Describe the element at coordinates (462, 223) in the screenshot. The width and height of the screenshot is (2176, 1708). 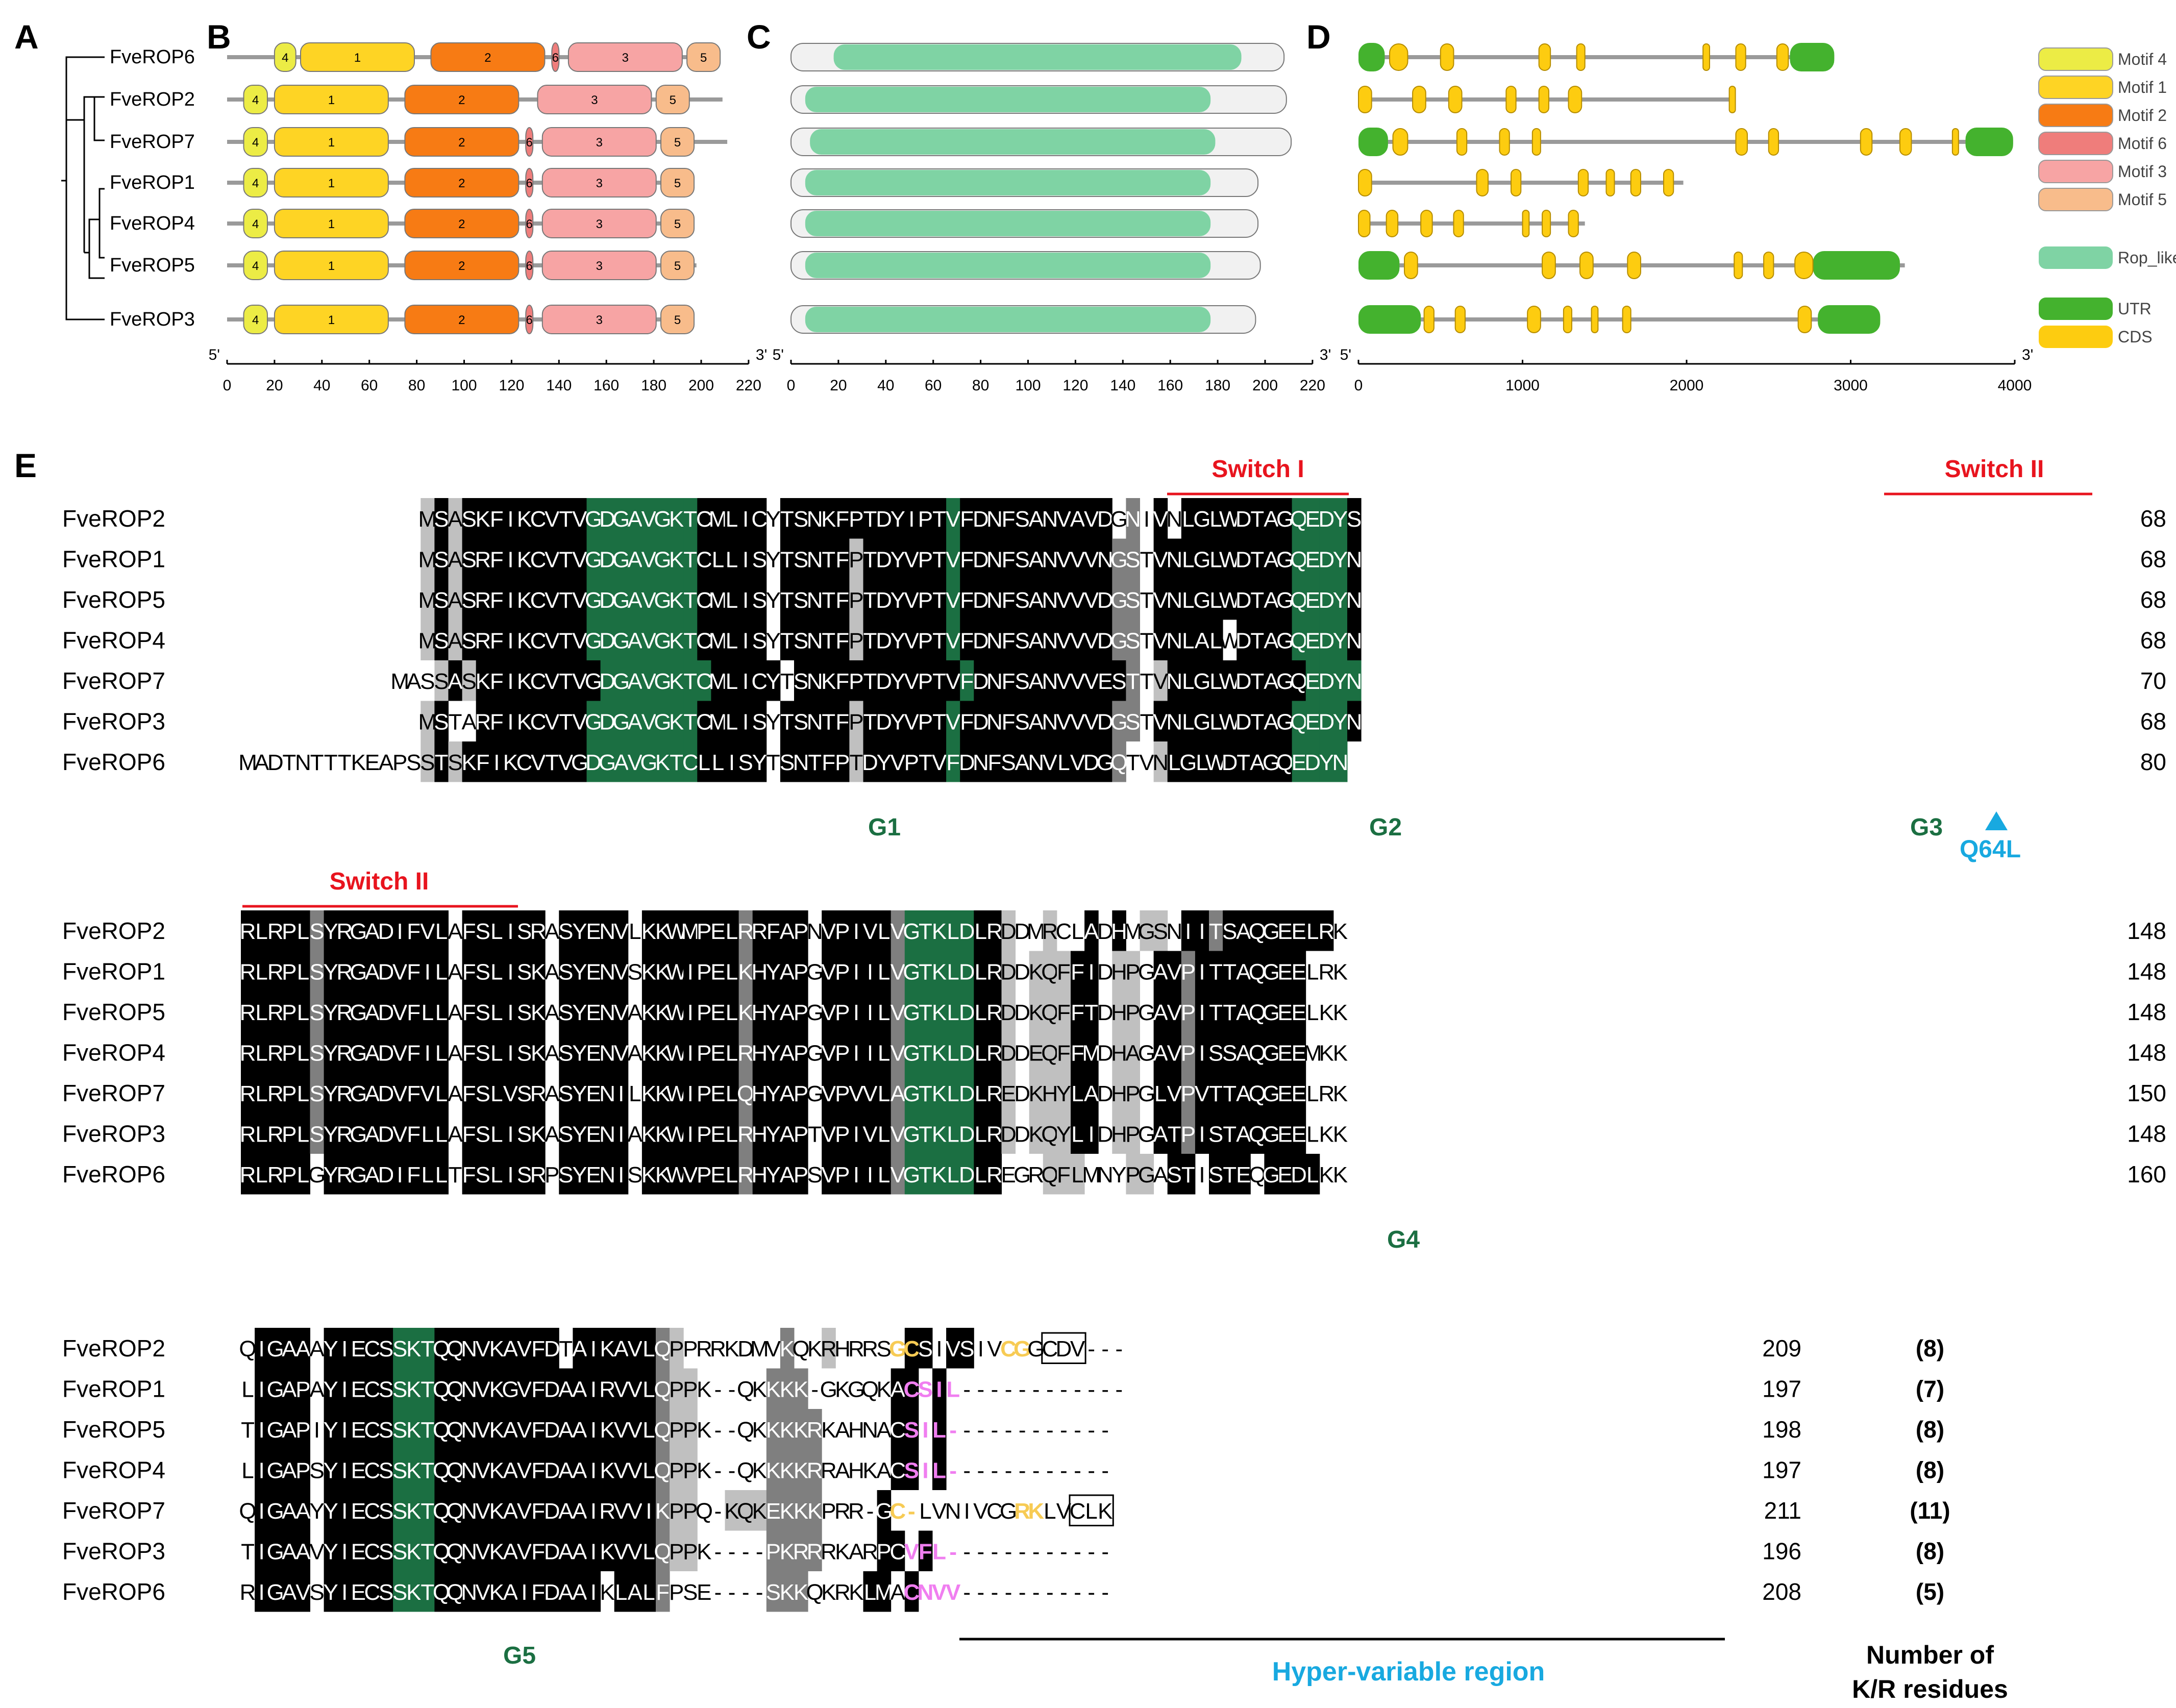
I see `motif-2-box` at that location.